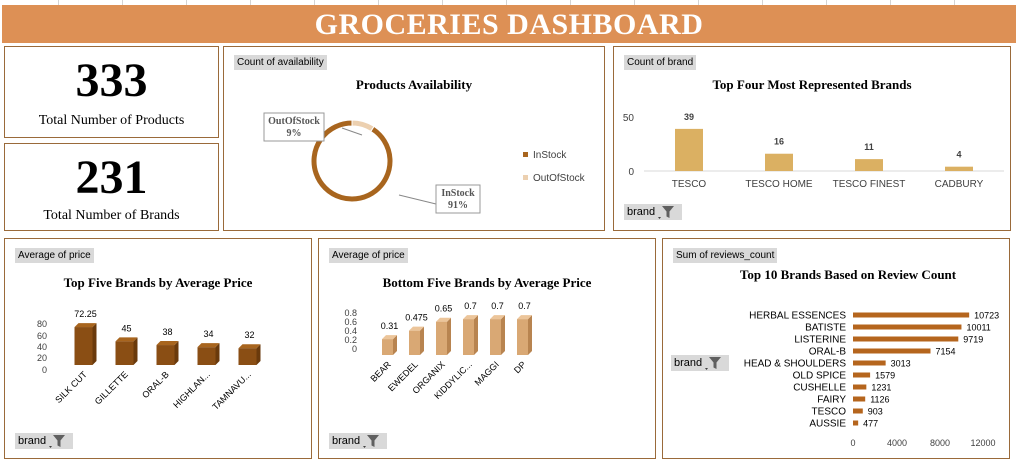 This screenshot has width=1024, height=461. I want to click on y-tick-label: 50, so click(629, 118).